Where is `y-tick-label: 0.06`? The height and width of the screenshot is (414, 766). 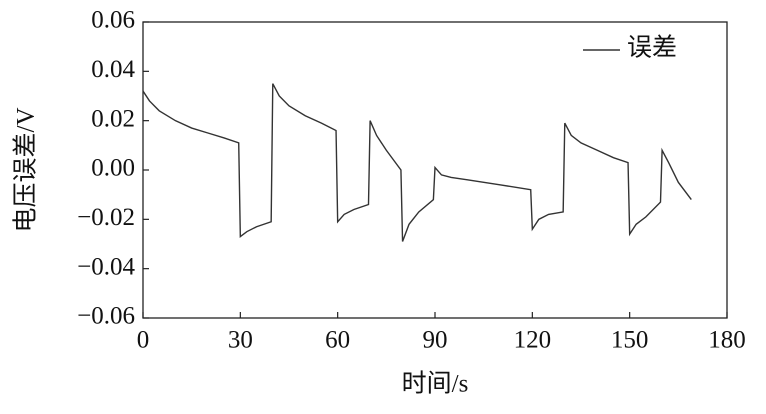 y-tick-label: 0.06 is located at coordinates (113, 20).